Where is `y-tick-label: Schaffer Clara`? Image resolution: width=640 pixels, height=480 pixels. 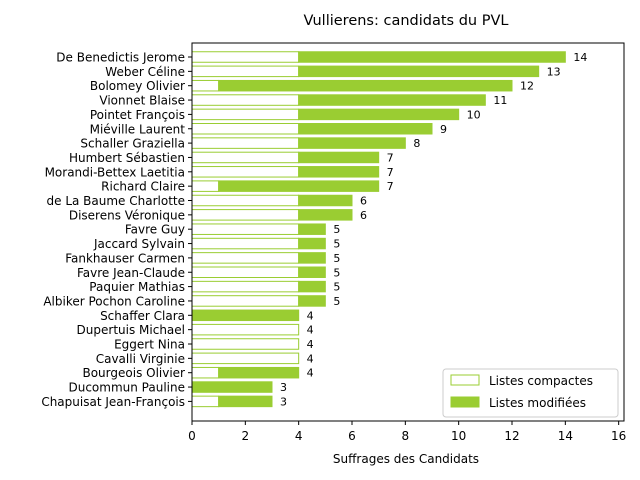
y-tick-label: Schaffer Clara is located at coordinates (142, 316).